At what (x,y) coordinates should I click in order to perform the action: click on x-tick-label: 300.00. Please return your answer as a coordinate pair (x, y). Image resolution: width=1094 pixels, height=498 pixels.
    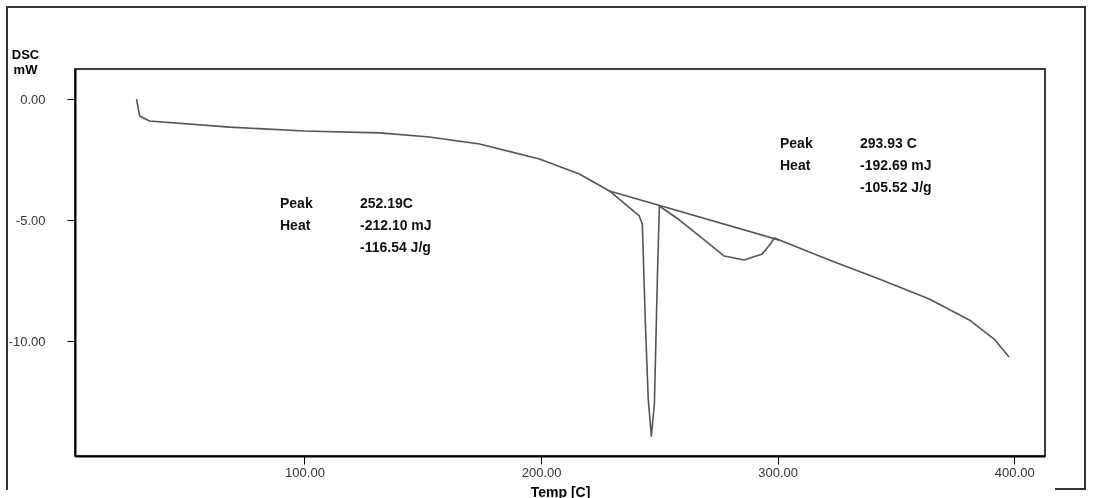
    Looking at the image, I should click on (778, 472).